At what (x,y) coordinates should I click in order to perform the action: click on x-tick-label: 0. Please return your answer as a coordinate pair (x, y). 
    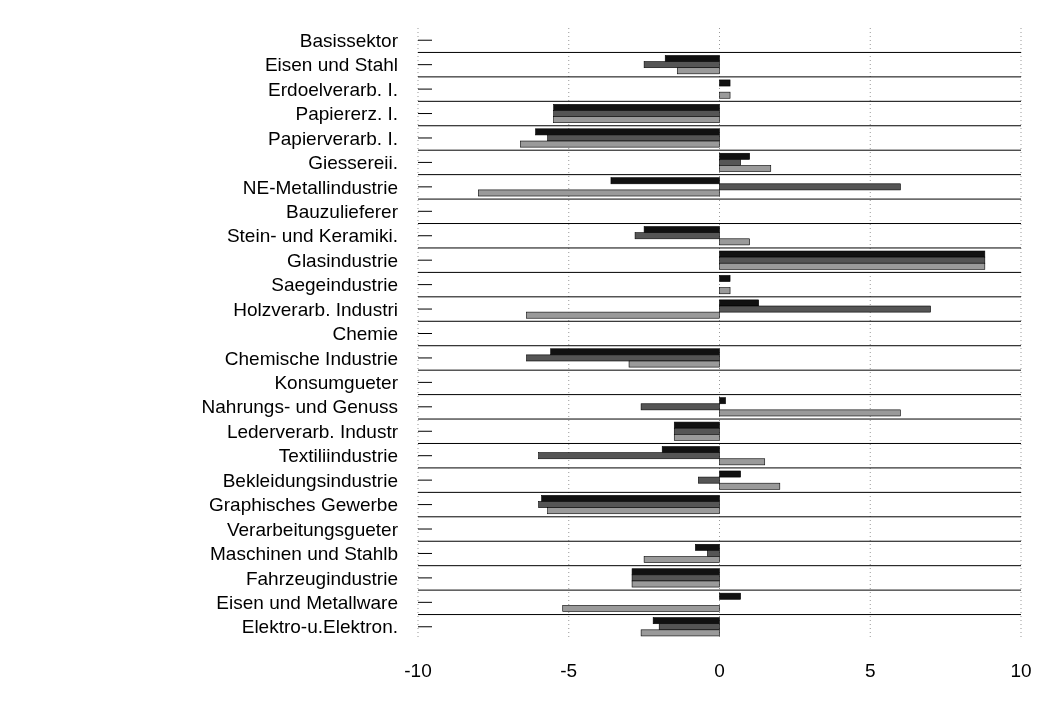
    Looking at the image, I should click on (719, 670).